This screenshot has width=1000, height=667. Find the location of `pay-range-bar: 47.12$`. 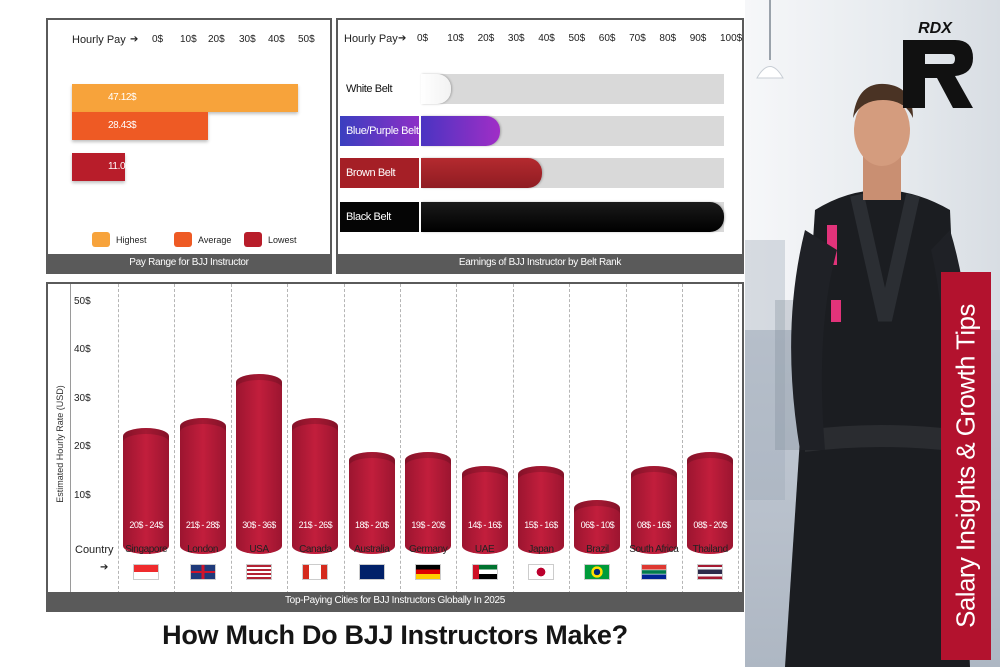

pay-range-bar: 47.12$ is located at coordinates (185, 98).